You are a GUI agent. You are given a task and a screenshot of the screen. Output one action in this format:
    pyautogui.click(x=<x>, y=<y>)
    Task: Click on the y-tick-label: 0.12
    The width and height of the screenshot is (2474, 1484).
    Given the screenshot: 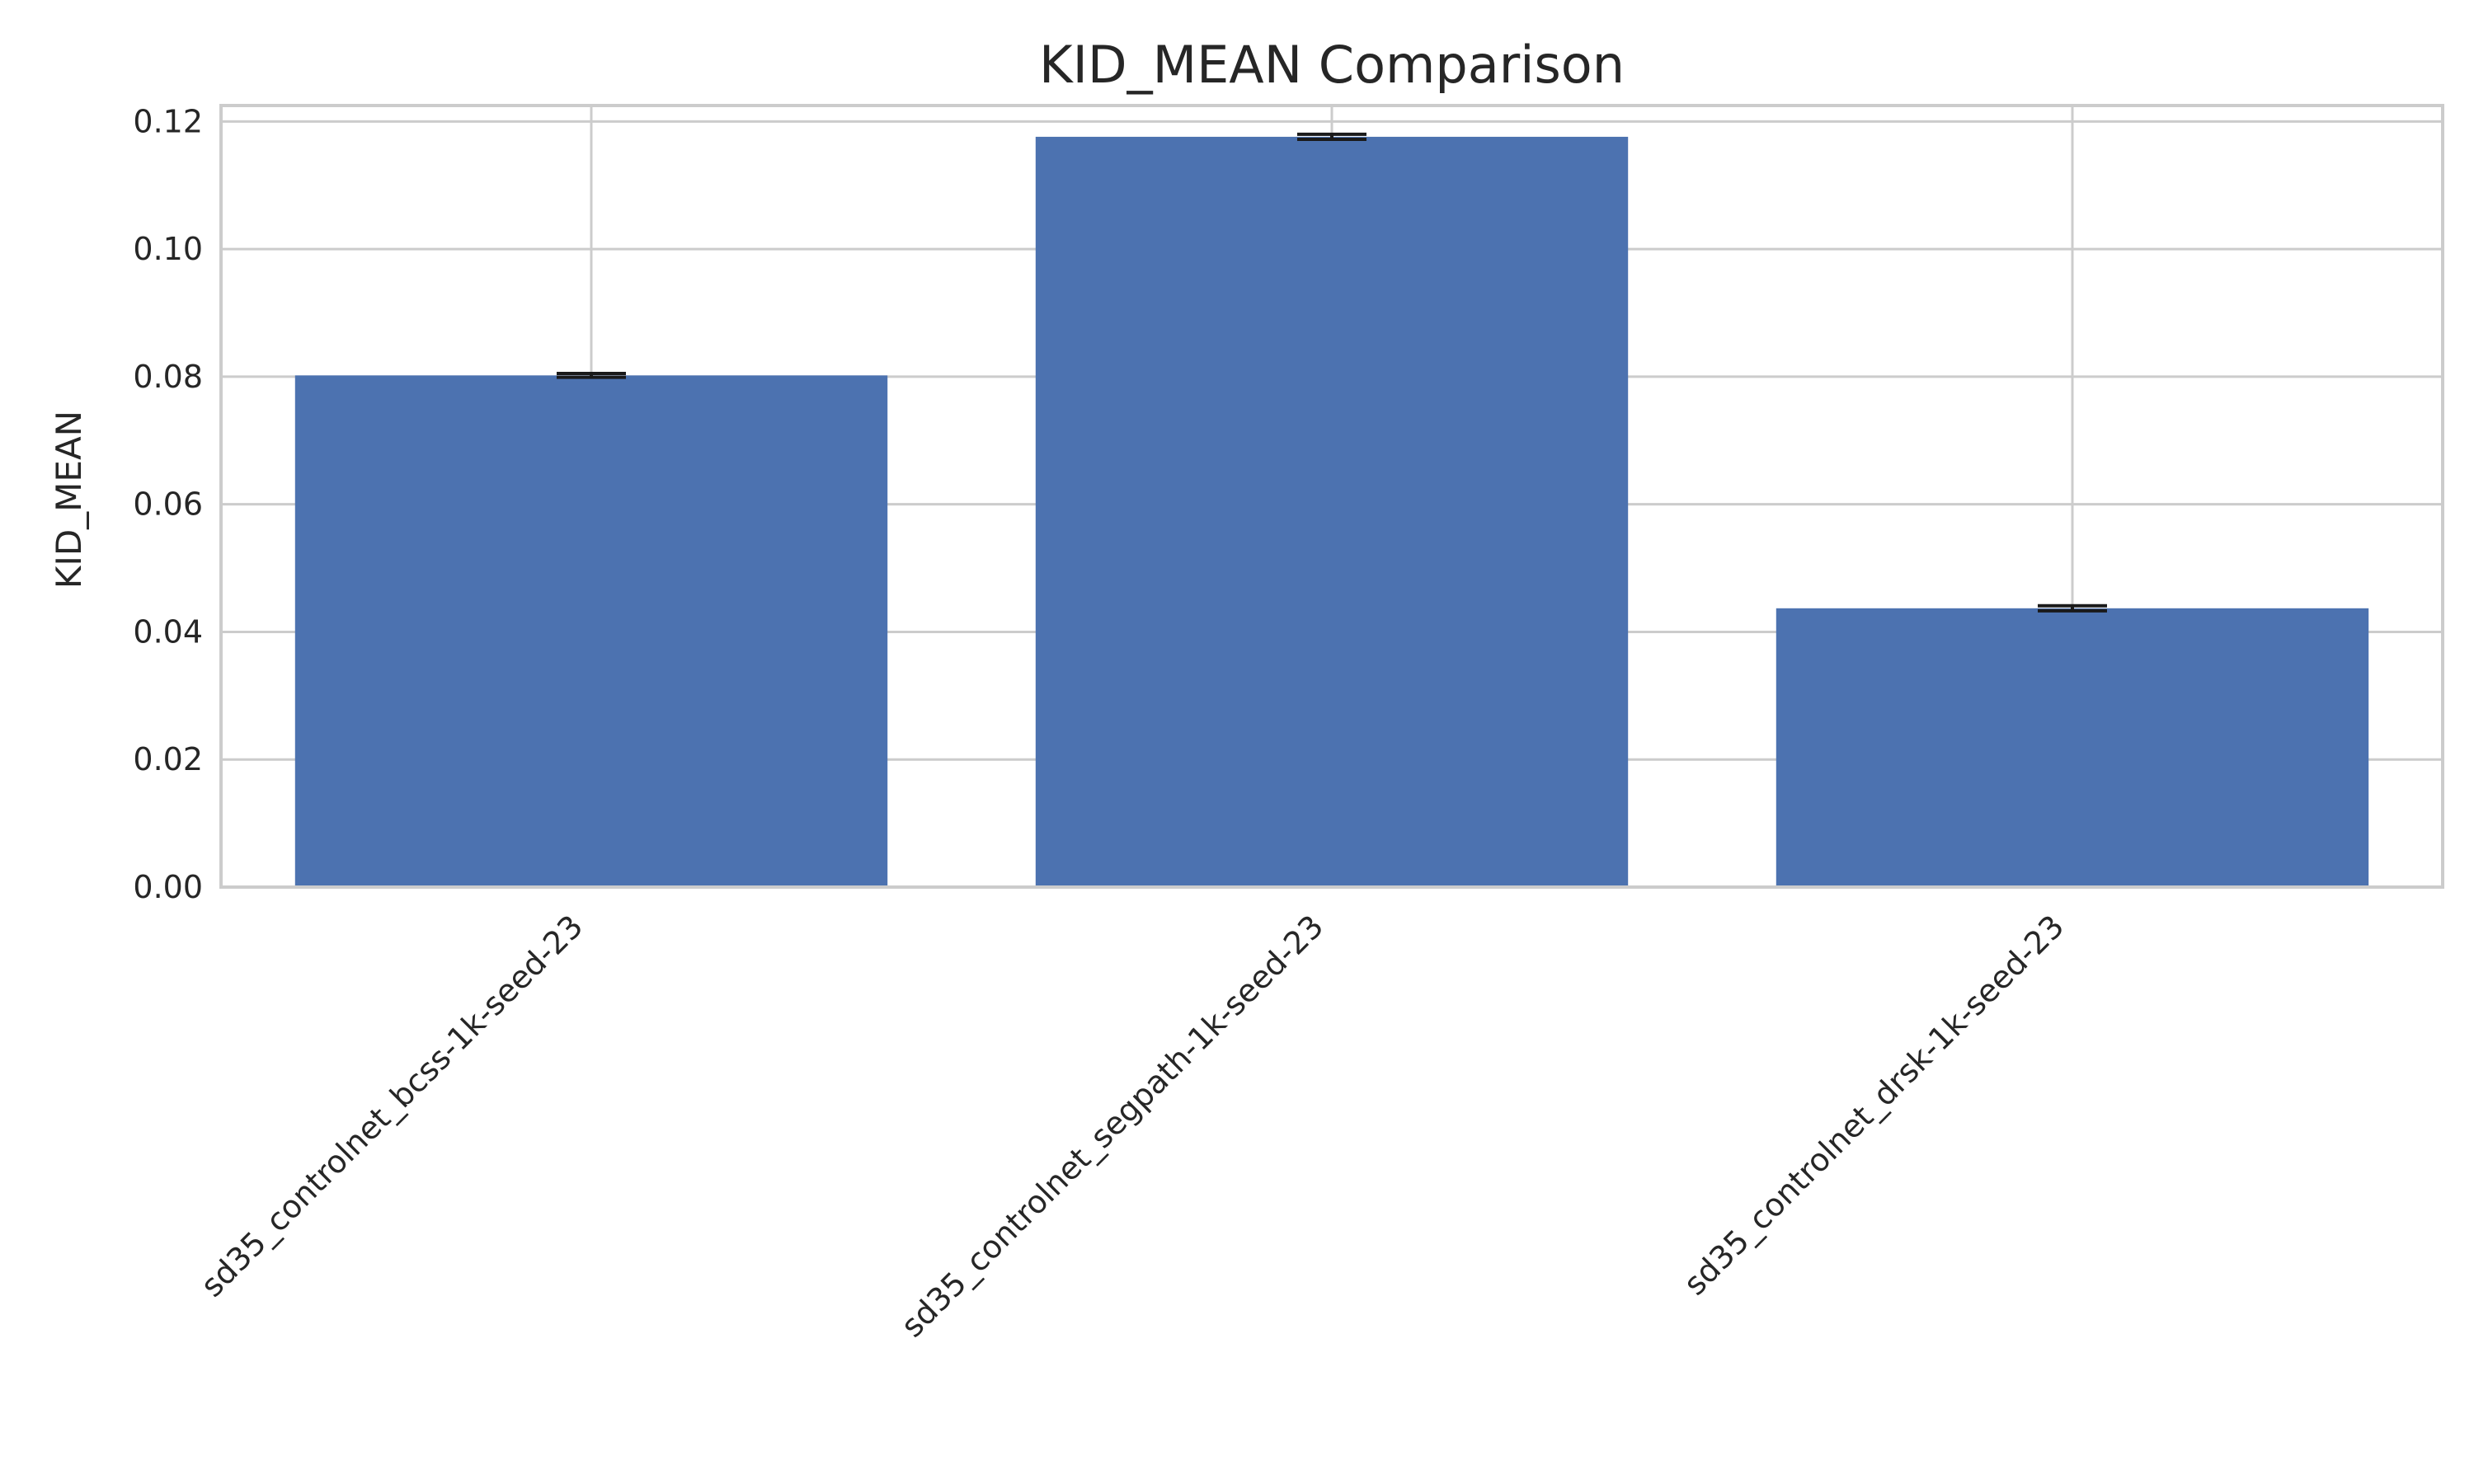 What is the action you would take?
    pyautogui.click(x=168, y=121)
    